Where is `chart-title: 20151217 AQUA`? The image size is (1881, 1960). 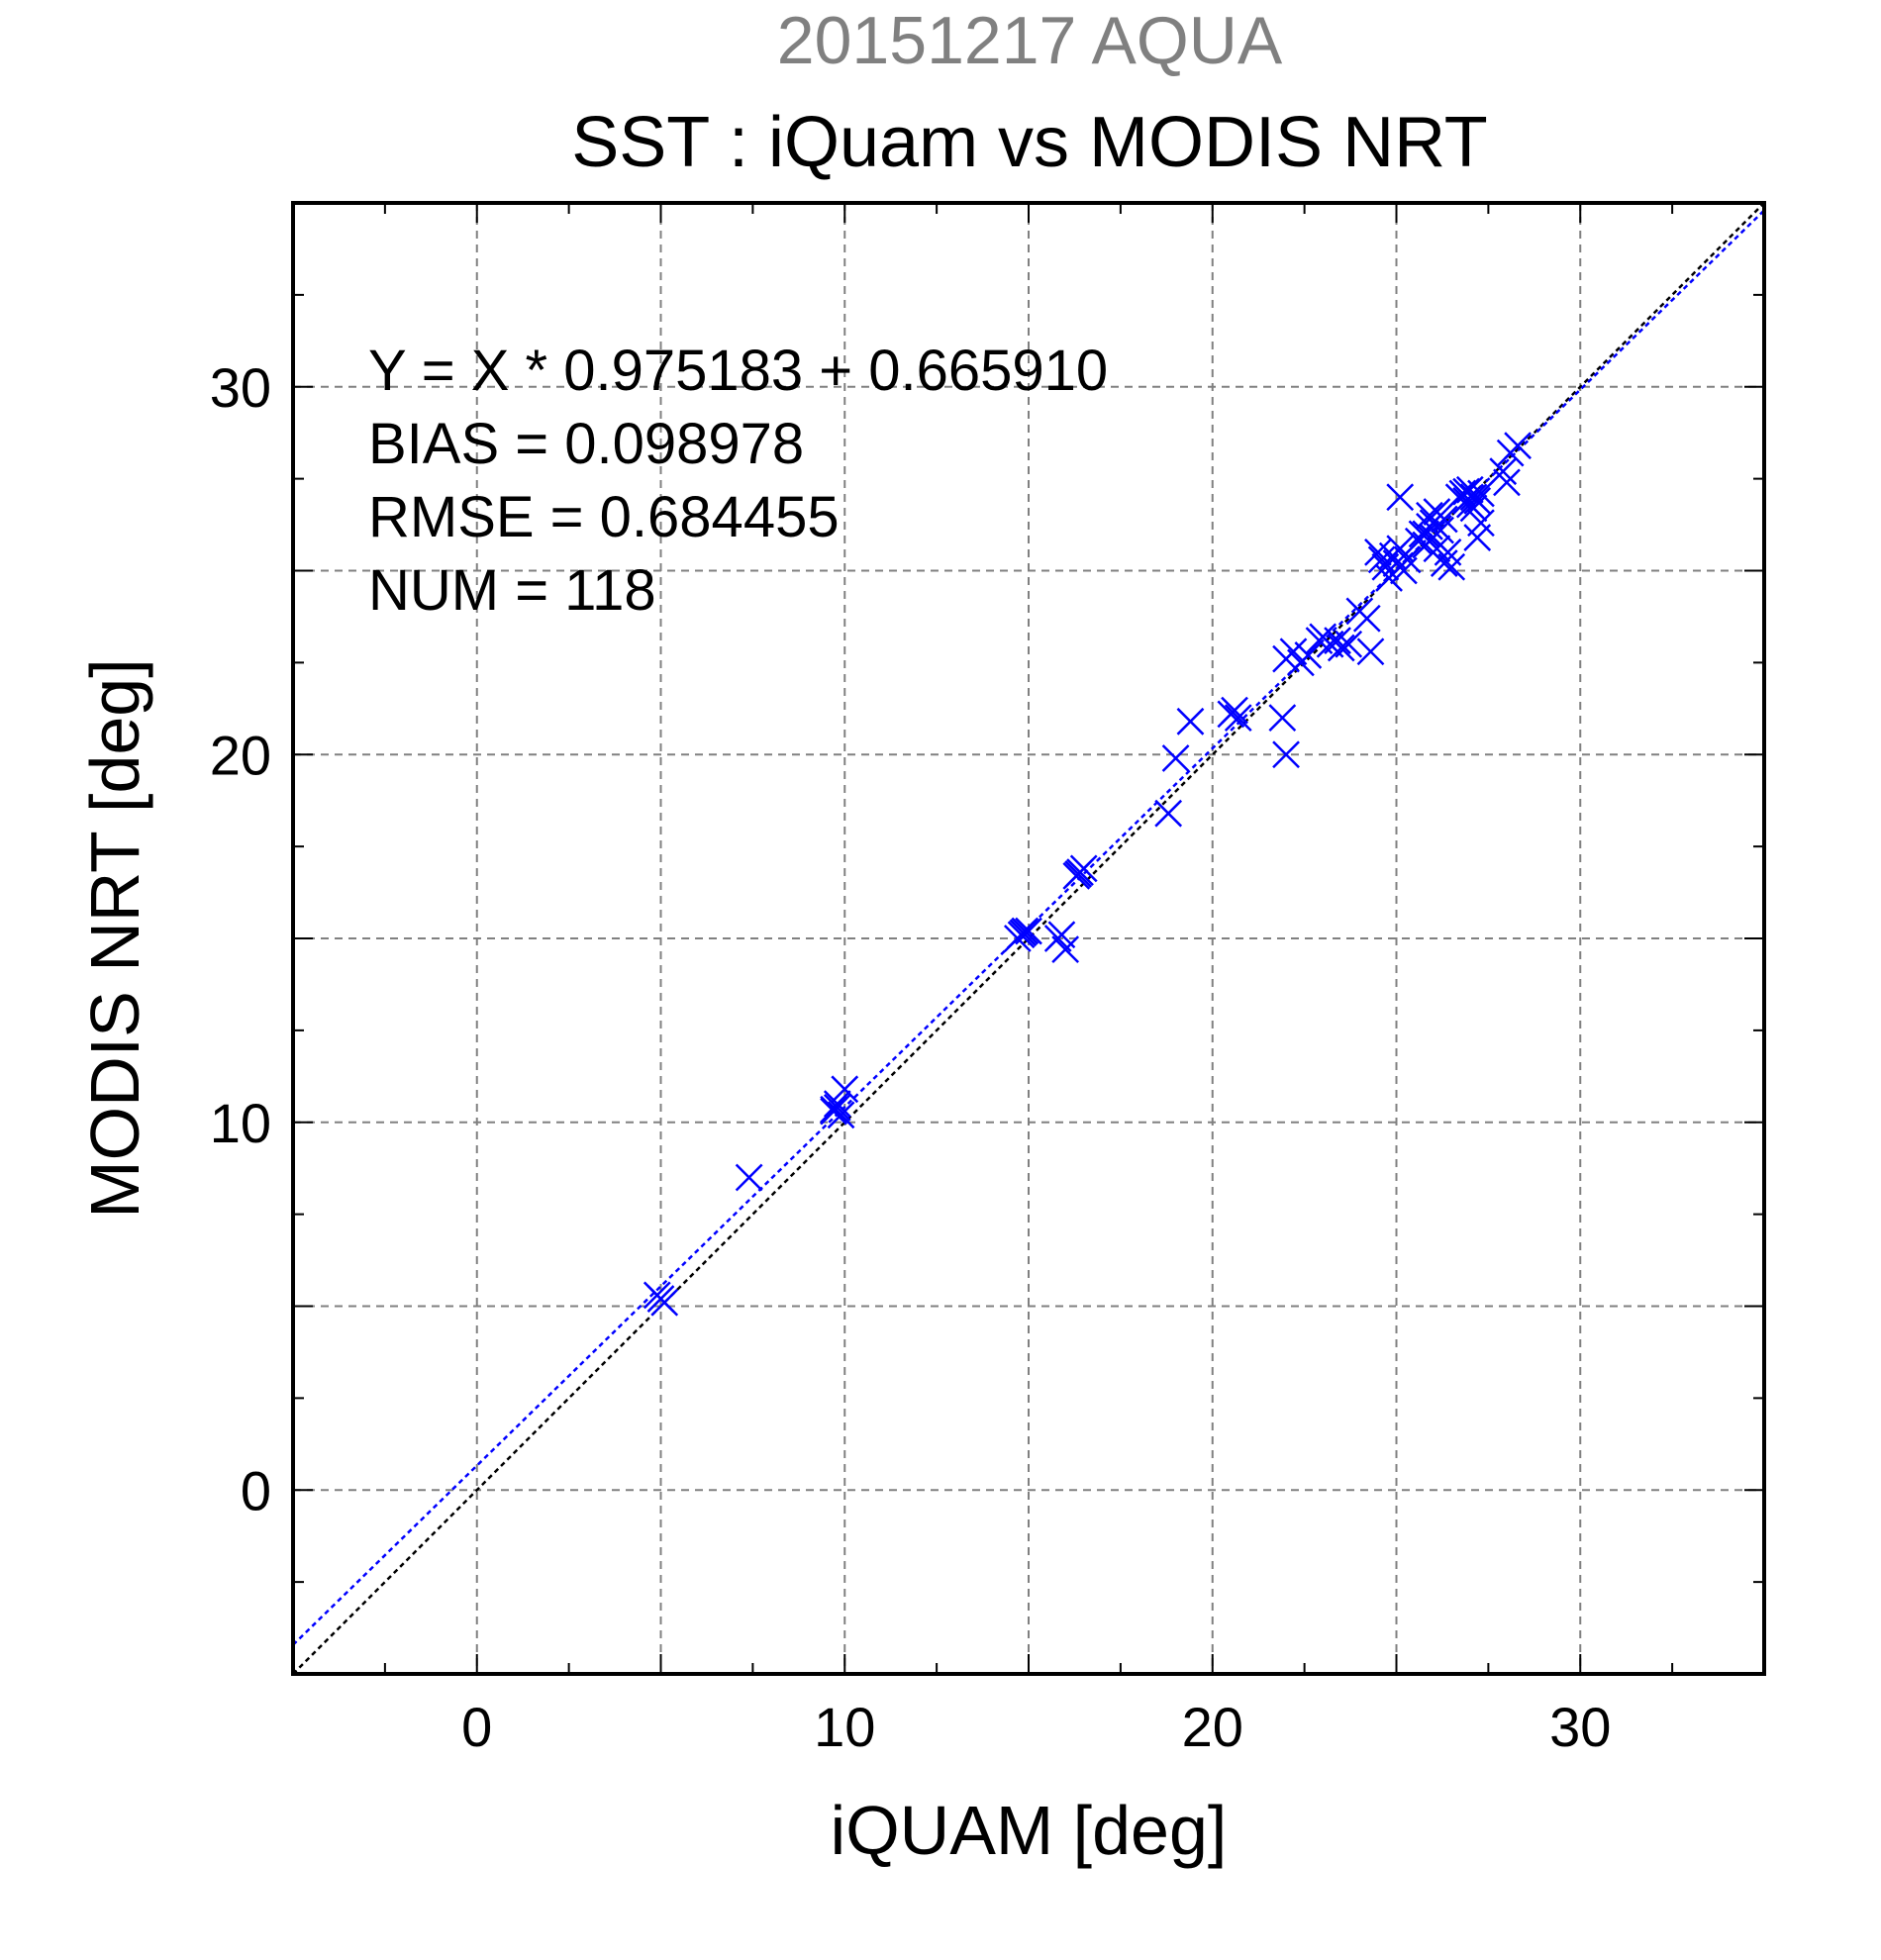
chart-title: 20151217 AQUA is located at coordinates (1030, 40).